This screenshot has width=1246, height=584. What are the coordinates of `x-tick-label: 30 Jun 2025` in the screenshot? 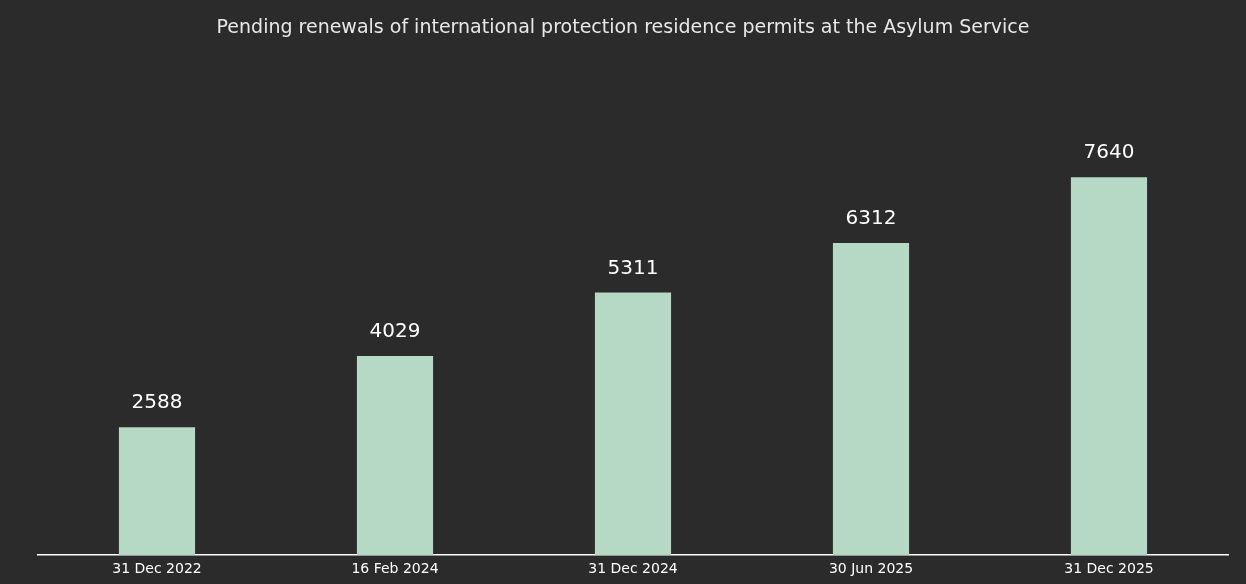 It's located at (871, 568).